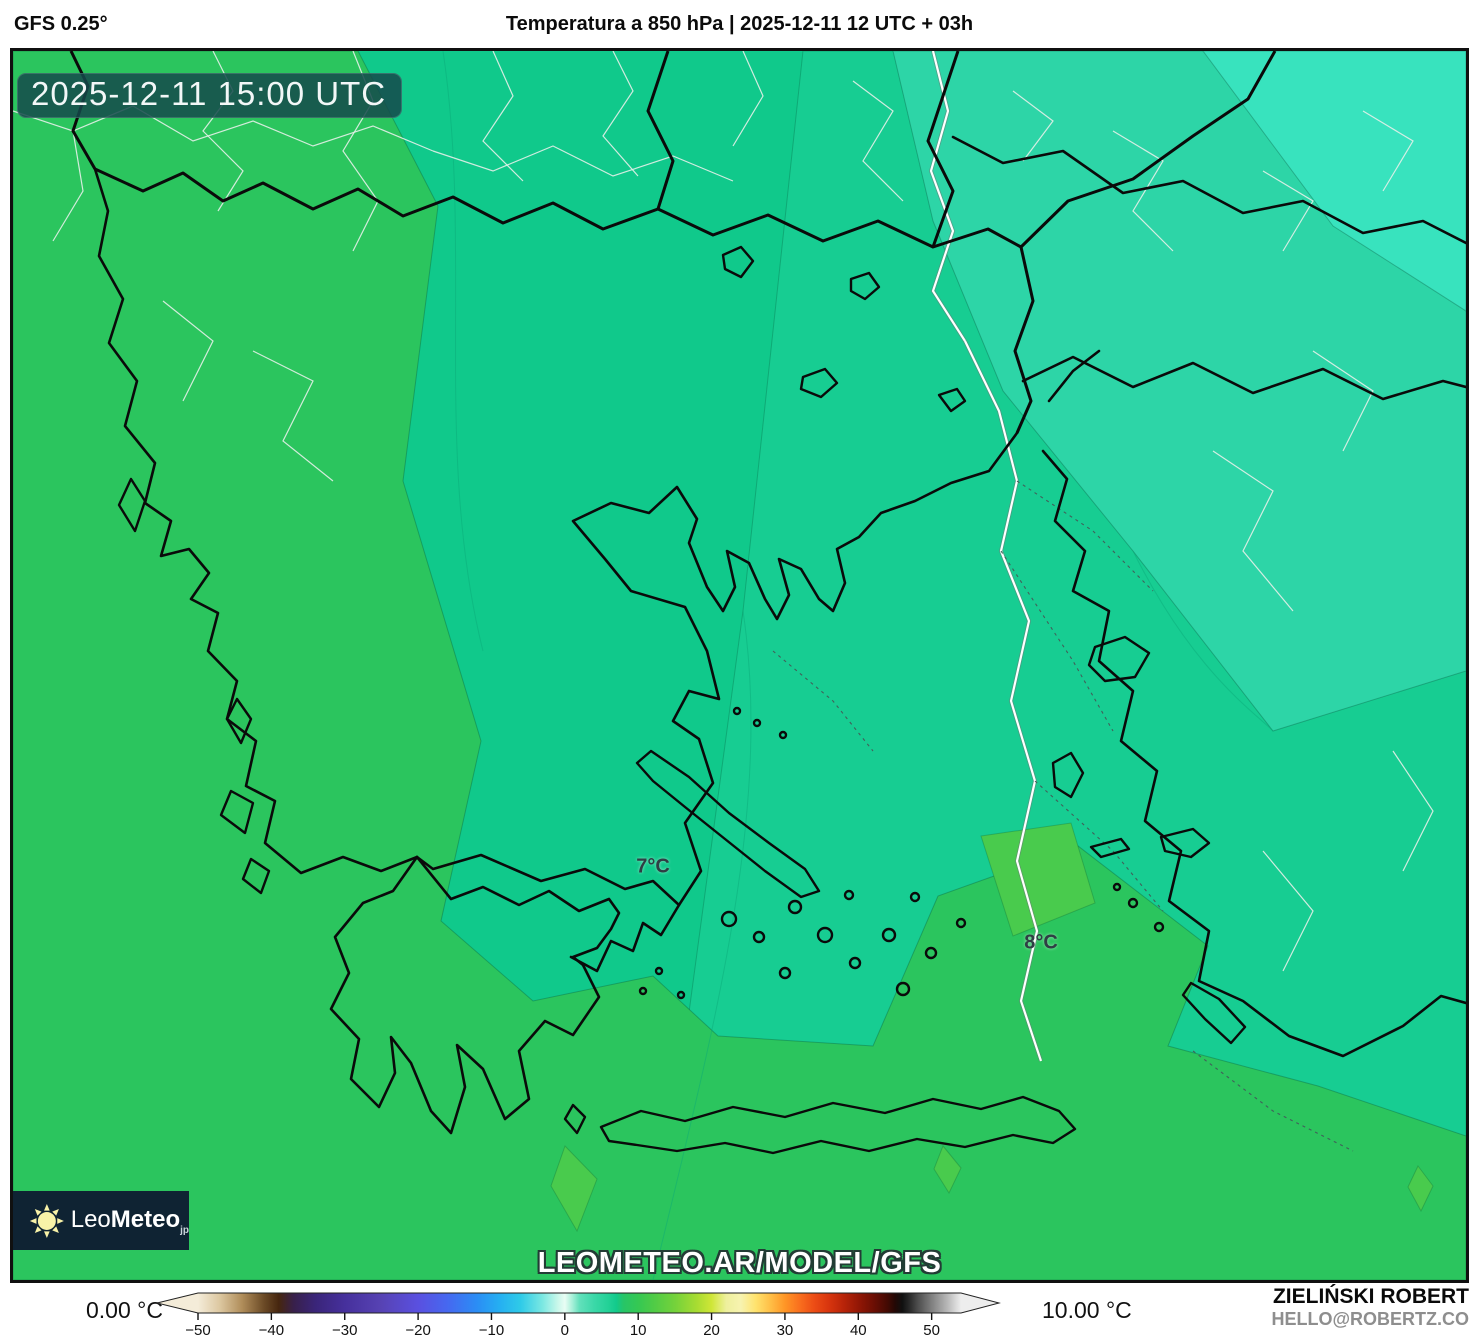 The height and width of the screenshot is (1338, 1479). What do you see at coordinates (739, 1263) in the screenshot?
I see `watermark-url: LEOMETEO.AR/MODEL/GFS` at bounding box center [739, 1263].